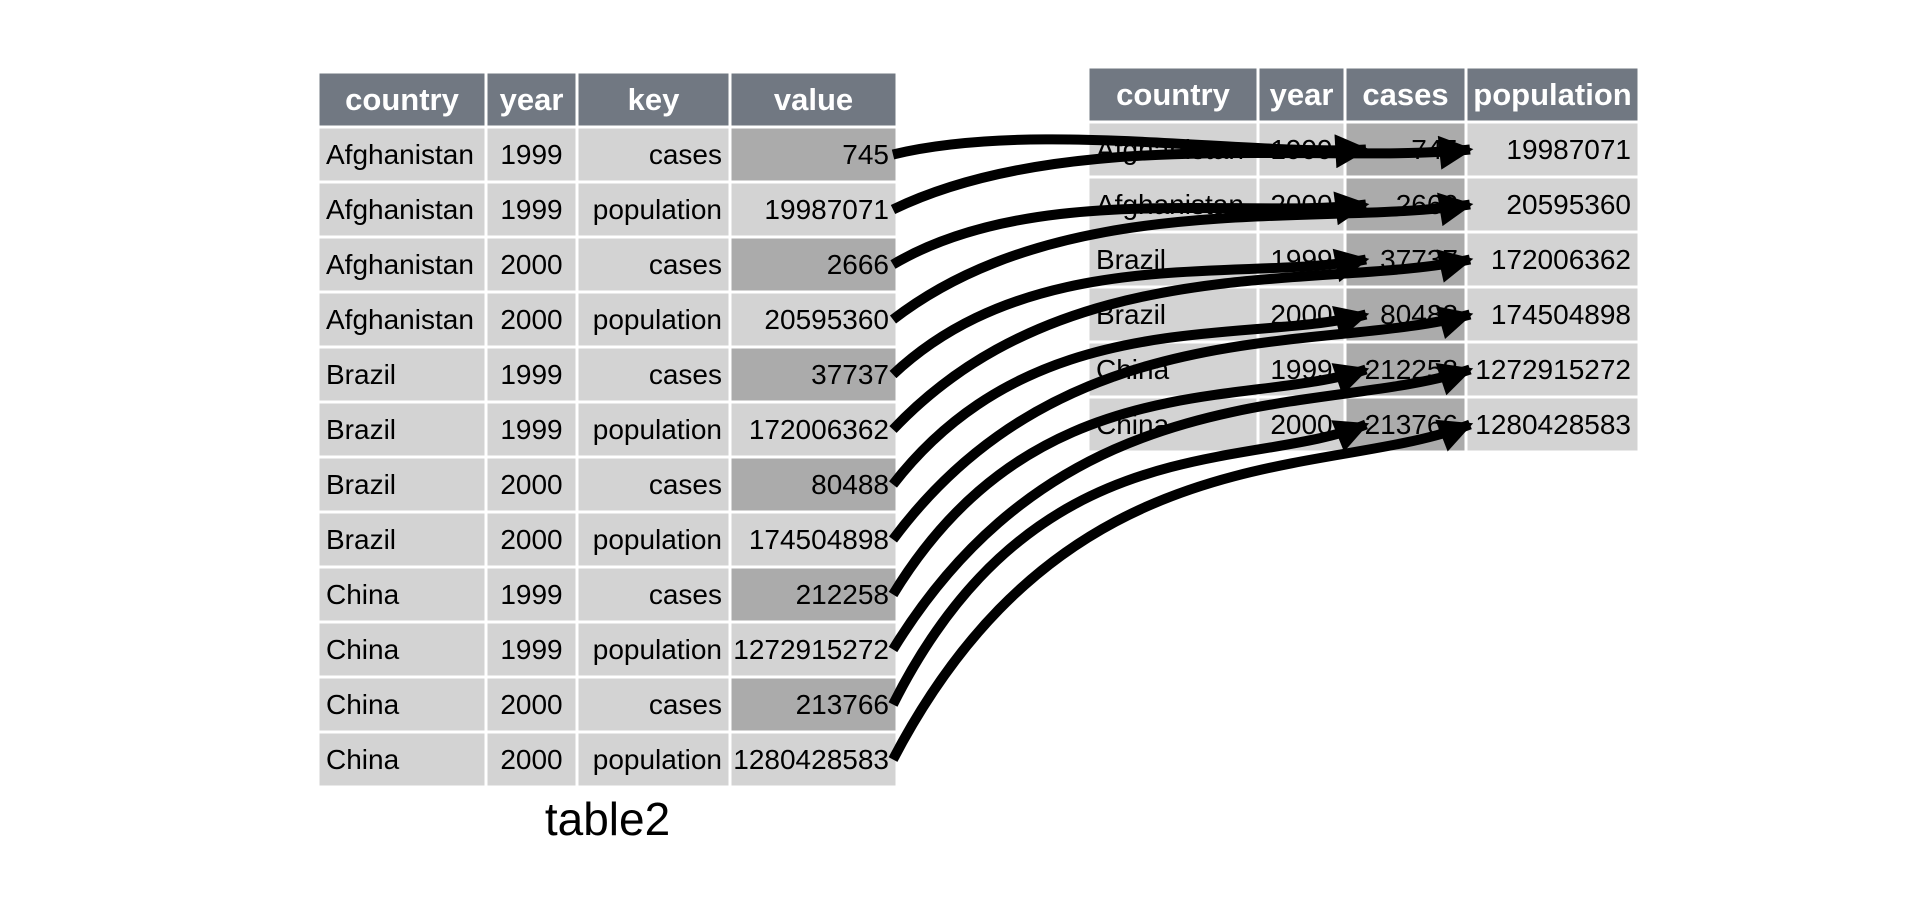  Describe the element at coordinates (813, 319) in the screenshot. I see `cell-value: 20595360` at that location.